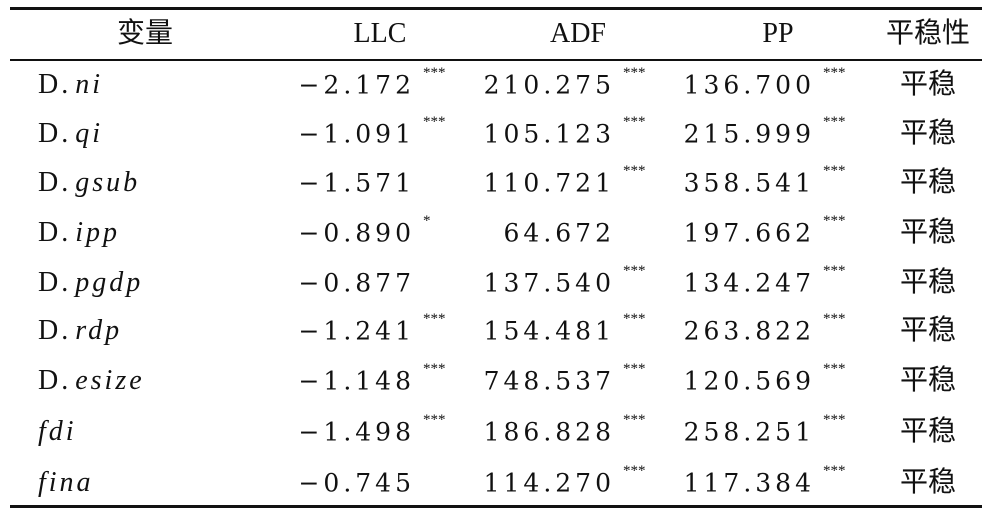 This screenshot has height=512, width=992. What do you see at coordinates (778, 33) in the screenshot?
I see `header-cell: PP` at bounding box center [778, 33].